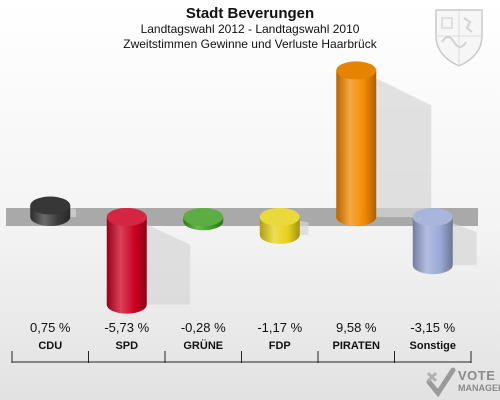  I want to click on vote-check-icon, so click(441, 382).